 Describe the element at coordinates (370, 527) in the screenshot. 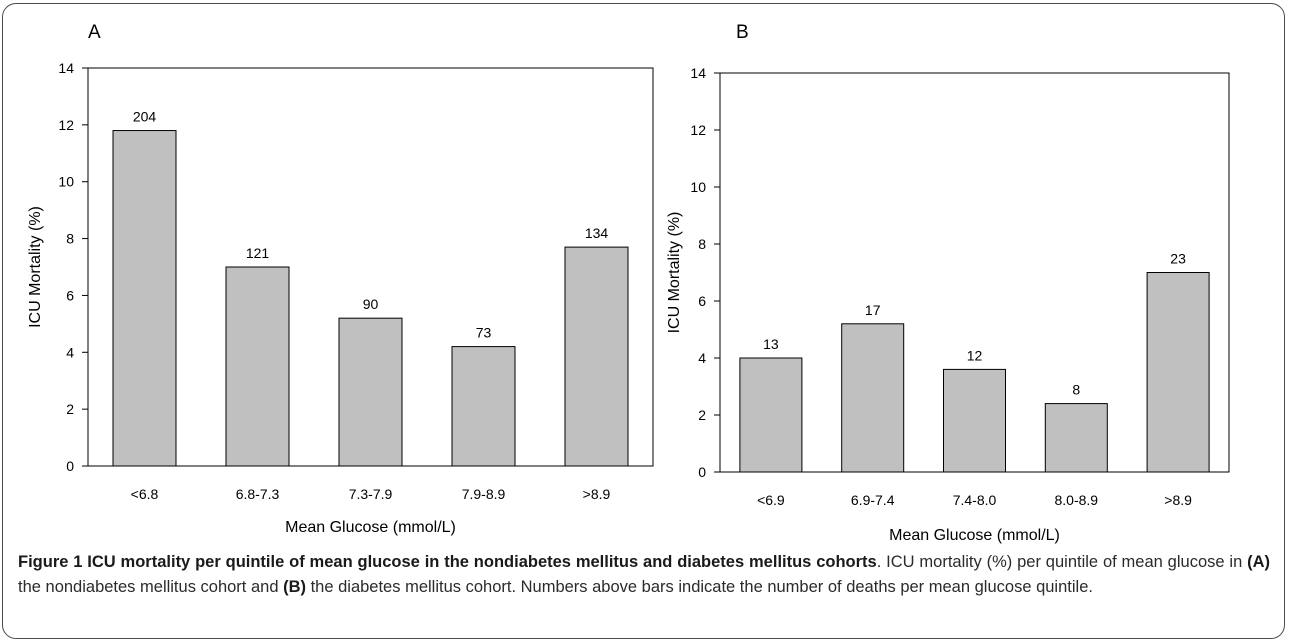

I see `panel-a-x-axis-title: Mean Glucose (mmol/L)` at that location.